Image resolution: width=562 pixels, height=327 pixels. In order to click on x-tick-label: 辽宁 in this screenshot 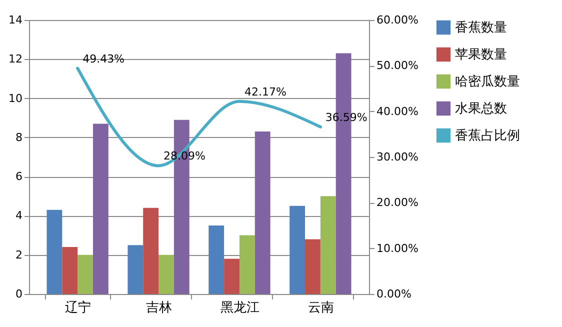, I will do `click(78, 308)`.